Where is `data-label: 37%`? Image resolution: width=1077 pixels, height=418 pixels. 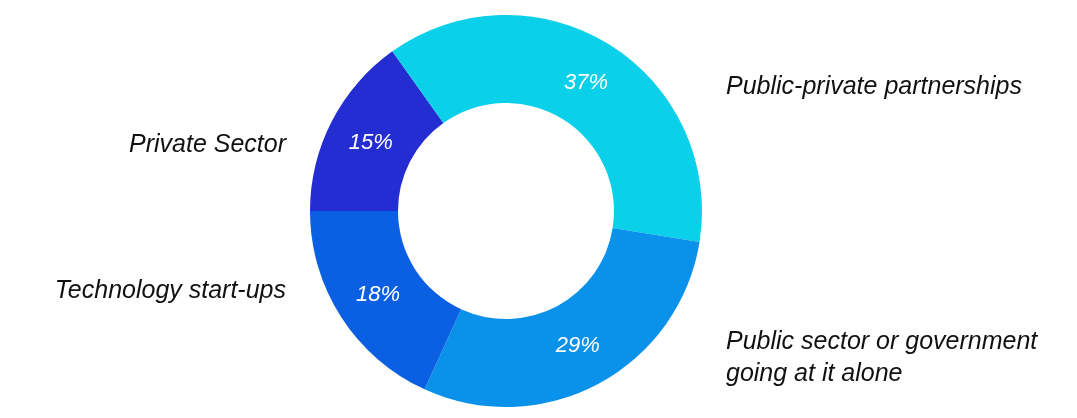
data-label: 37% is located at coordinates (586, 82).